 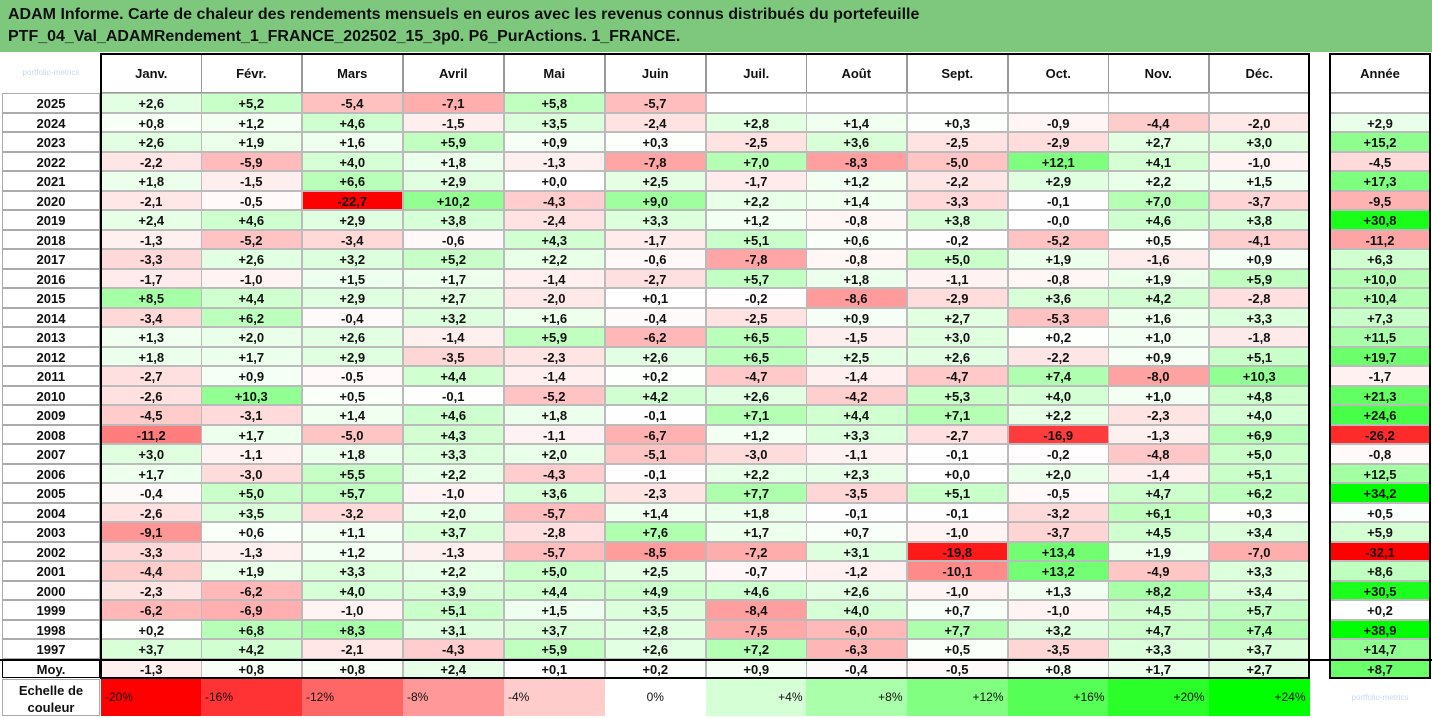 What do you see at coordinates (1380, 649) in the screenshot?
I see `annual-cell: +14,7` at bounding box center [1380, 649].